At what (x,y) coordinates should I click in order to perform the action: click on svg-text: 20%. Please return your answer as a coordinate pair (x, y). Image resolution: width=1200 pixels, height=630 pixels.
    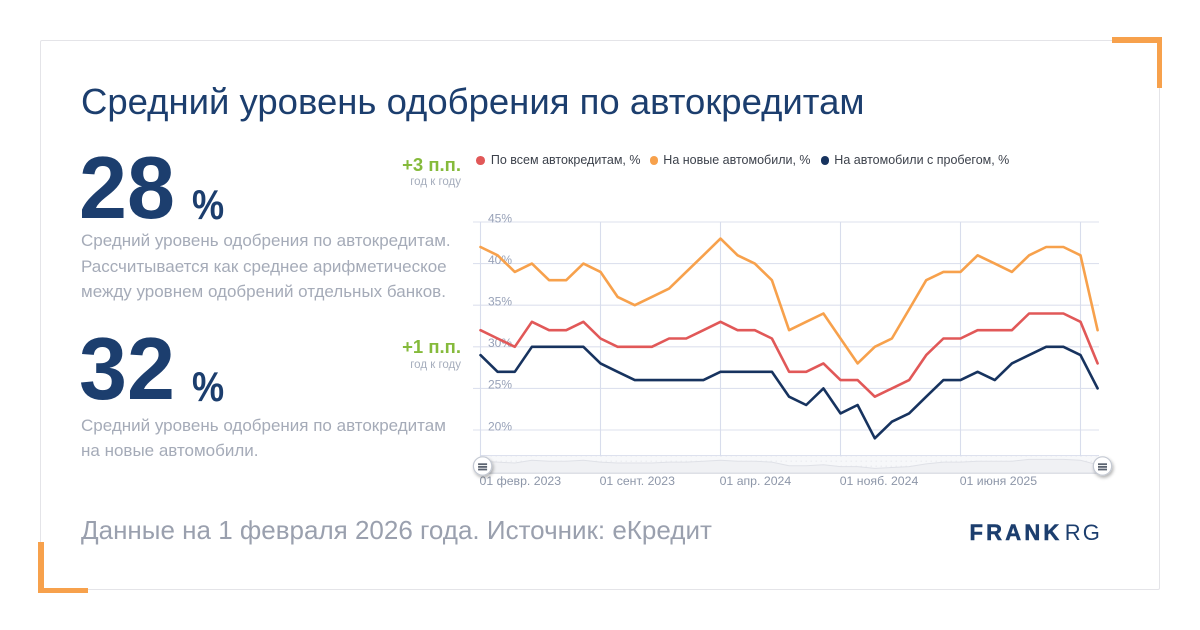
    Looking at the image, I should click on (500, 426).